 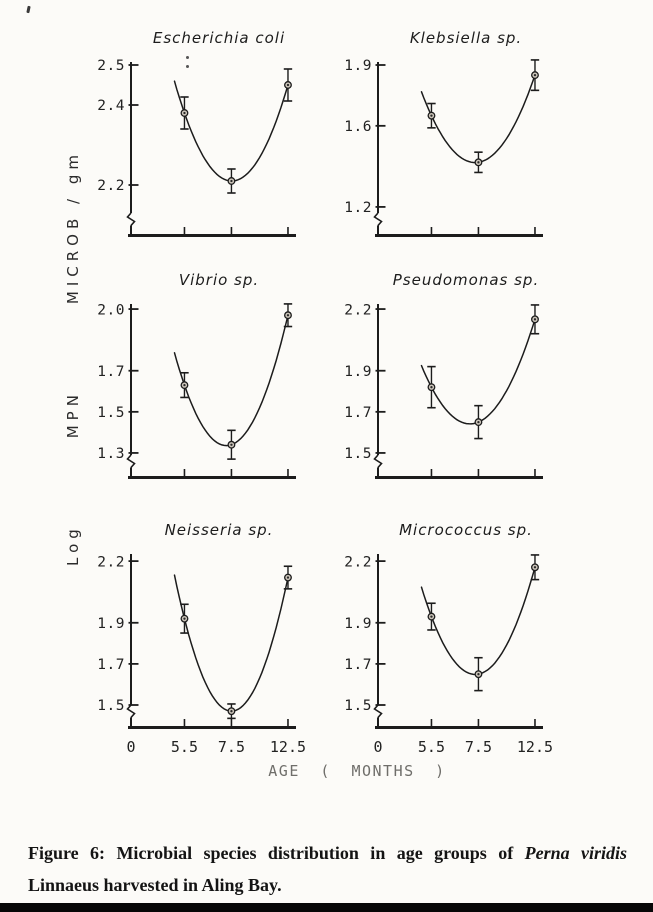 What do you see at coordinates (155, 884) in the screenshot?
I see `caption-line-2: Linnaeus harvested in Aling Bay.` at bounding box center [155, 884].